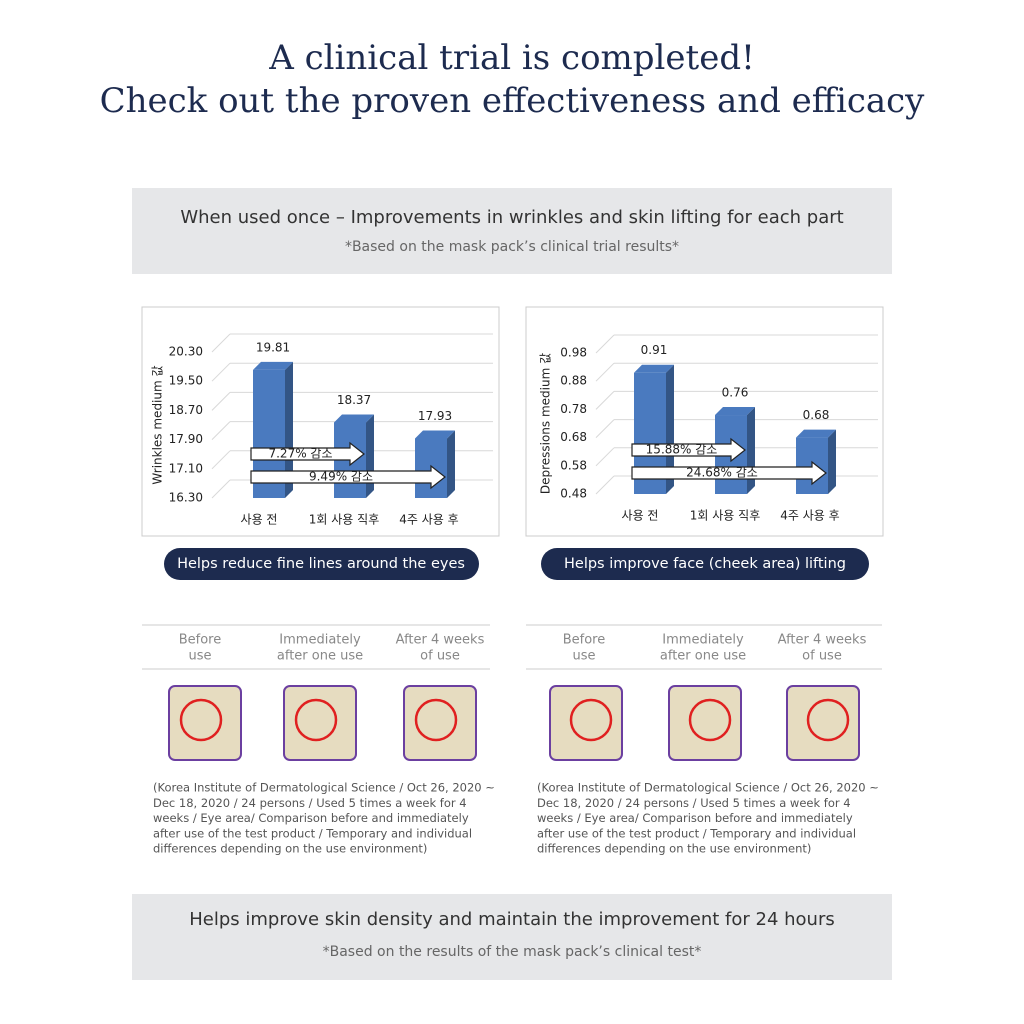 This screenshot has height=1024, width=1024. Describe the element at coordinates (273, 347) in the screenshot. I see `value-label: 19.81` at that location.